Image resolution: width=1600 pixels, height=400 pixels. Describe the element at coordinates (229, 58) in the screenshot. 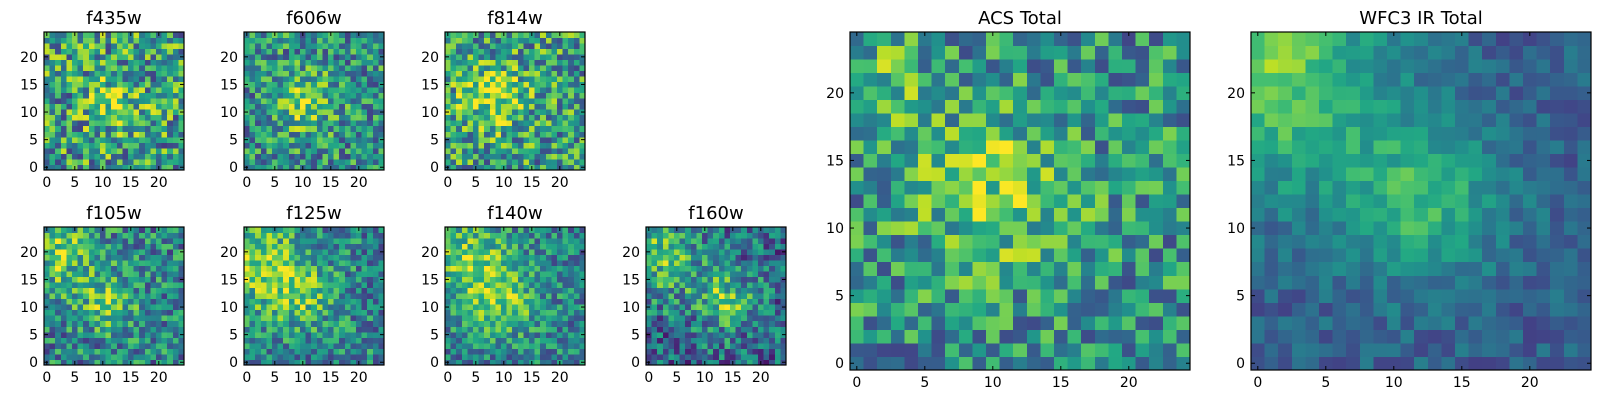

I see `y-tick-label: 20` at that location.